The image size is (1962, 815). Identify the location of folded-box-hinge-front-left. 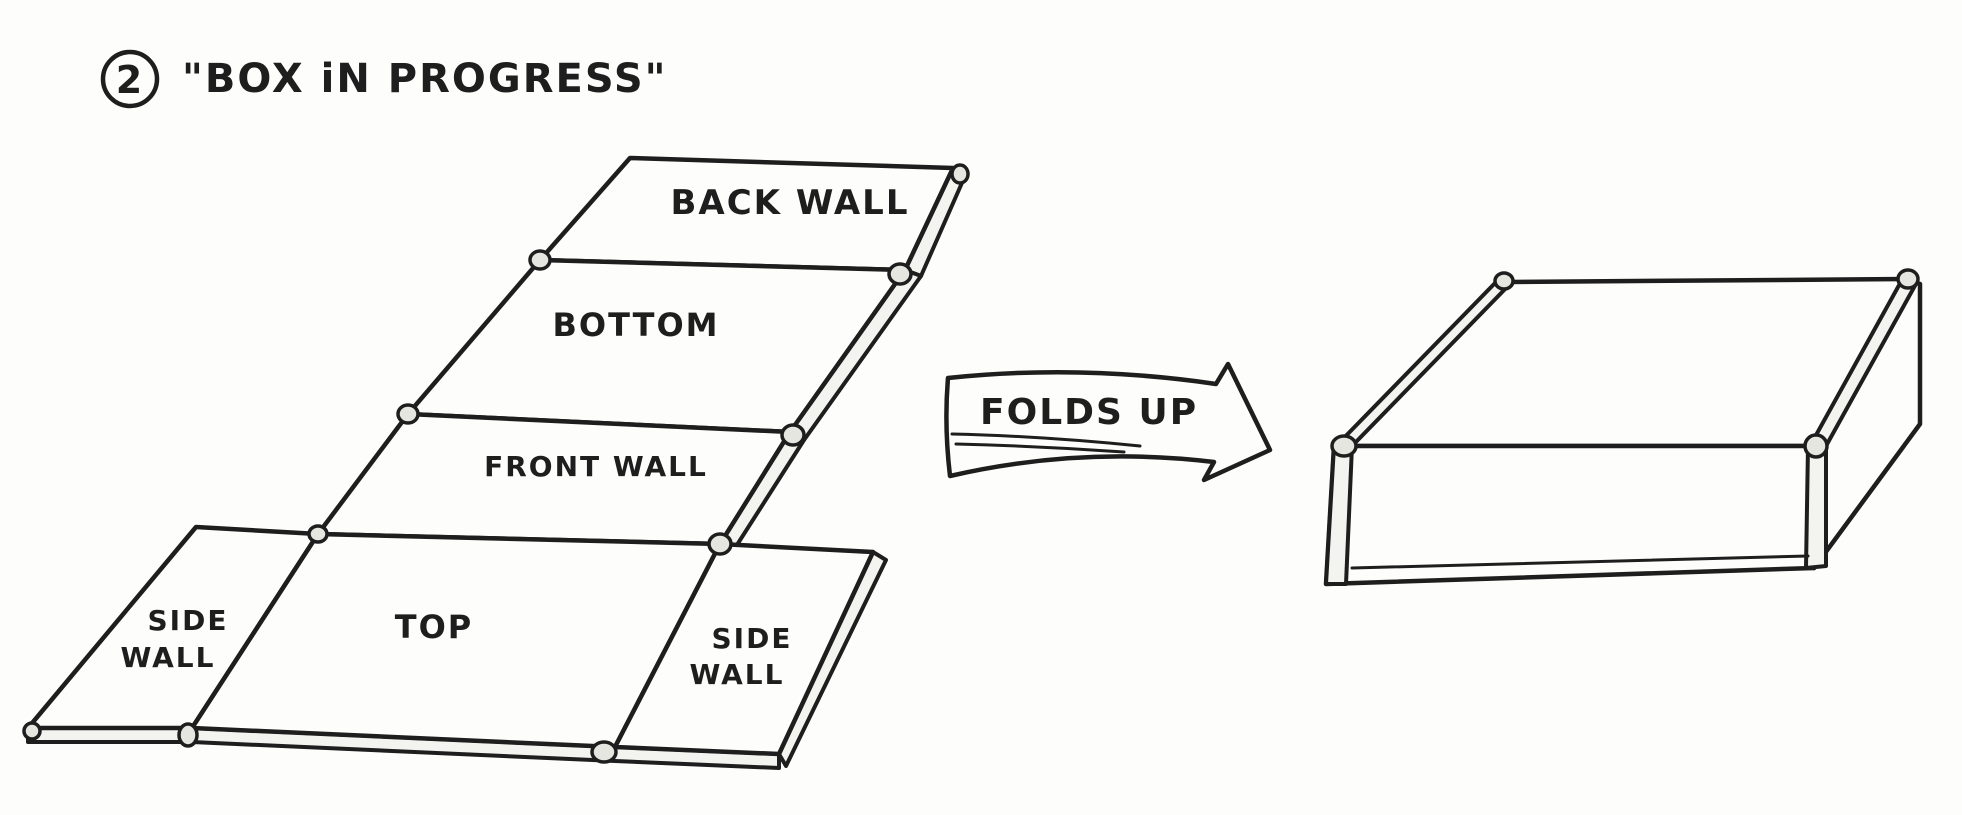
(1344, 446).